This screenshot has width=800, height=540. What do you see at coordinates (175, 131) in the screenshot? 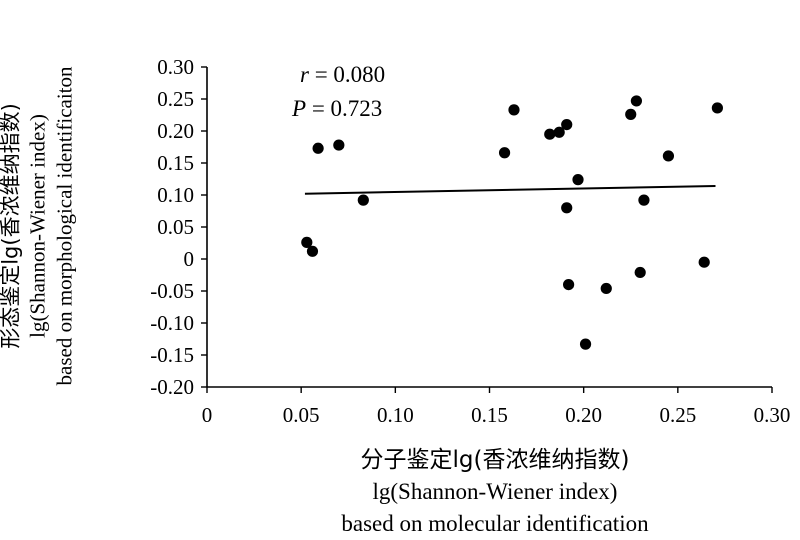
I see `y-tick-label: 0.20` at bounding box center [175, 131].